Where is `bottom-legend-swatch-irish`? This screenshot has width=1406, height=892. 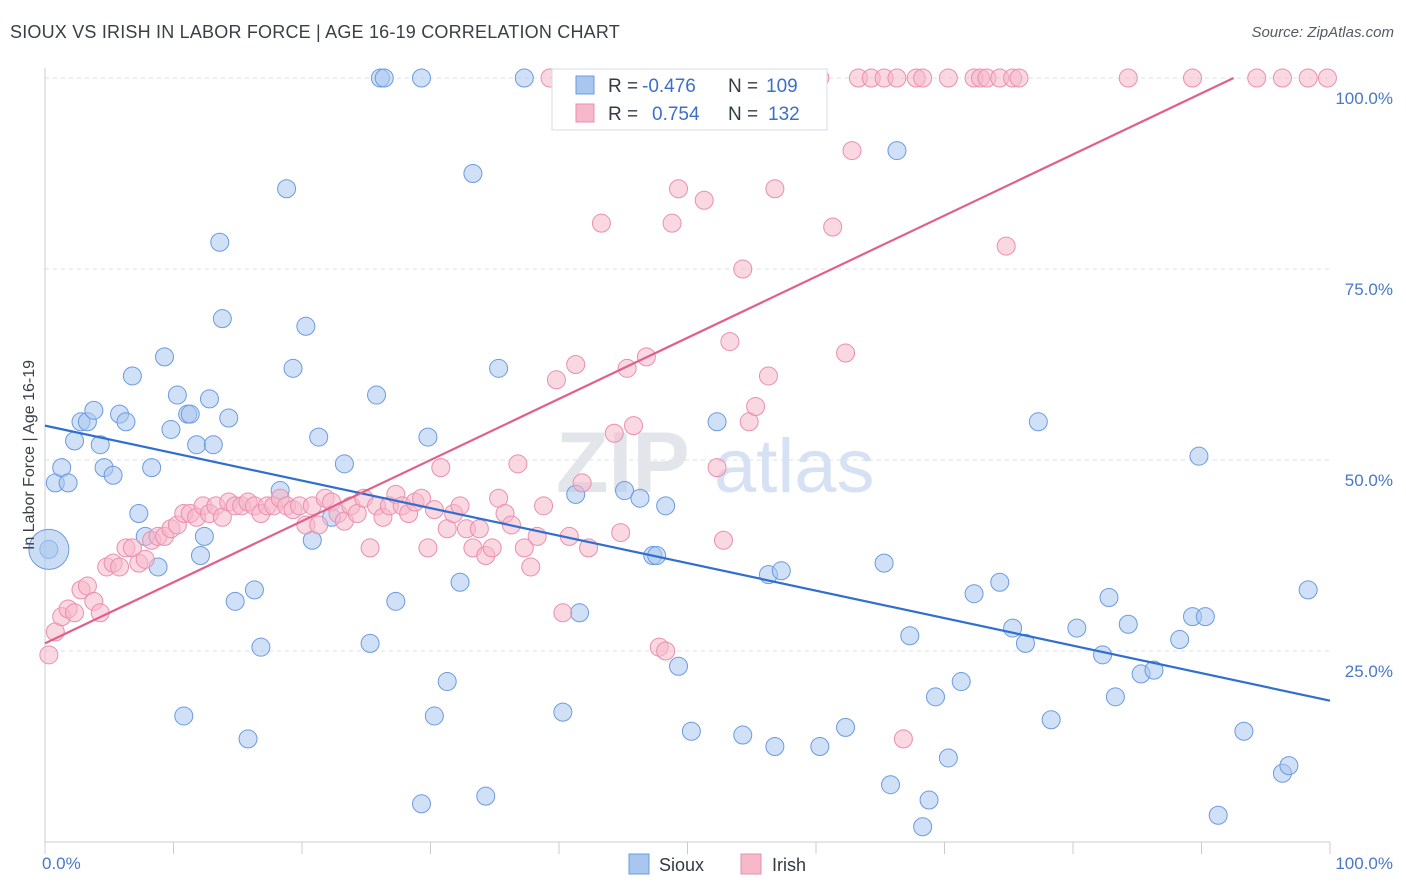 bottom-legend-swatch-irish is located at coordinates (751, 864).